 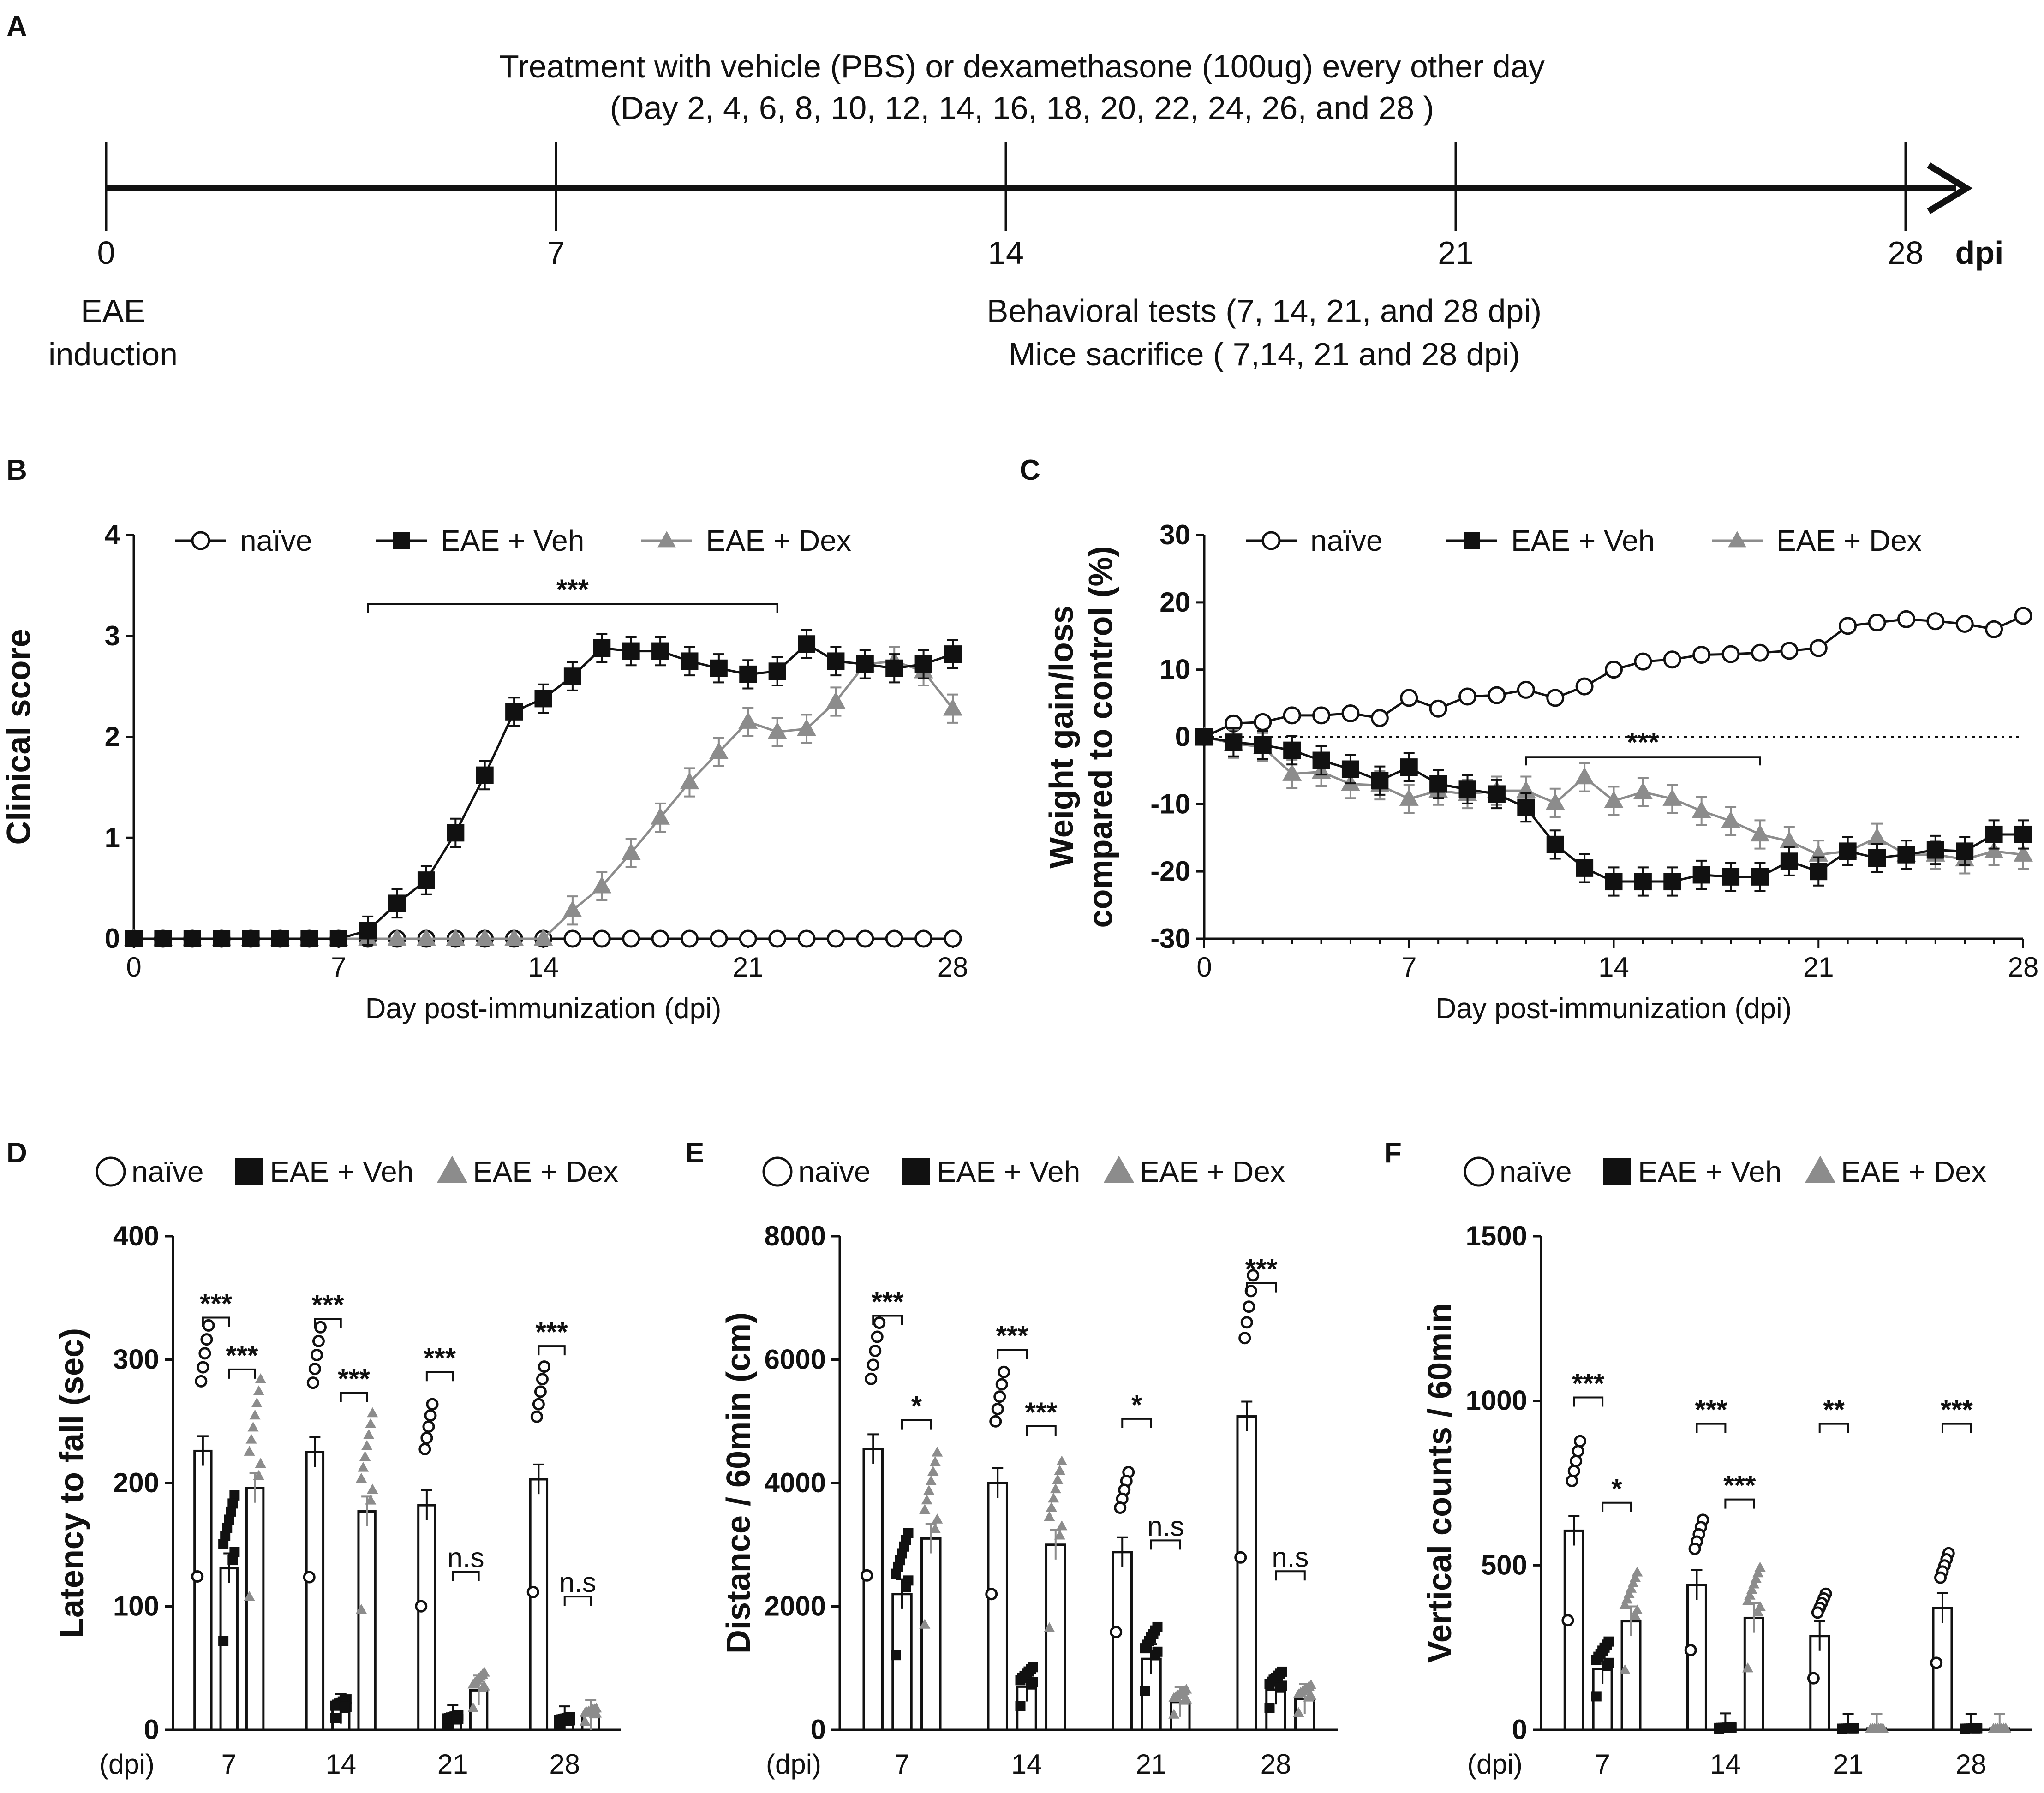 What do you see at coordinates (16, 26) in the screenshot?
I see `panel-label-a: A` at bounding box center [16, 26].